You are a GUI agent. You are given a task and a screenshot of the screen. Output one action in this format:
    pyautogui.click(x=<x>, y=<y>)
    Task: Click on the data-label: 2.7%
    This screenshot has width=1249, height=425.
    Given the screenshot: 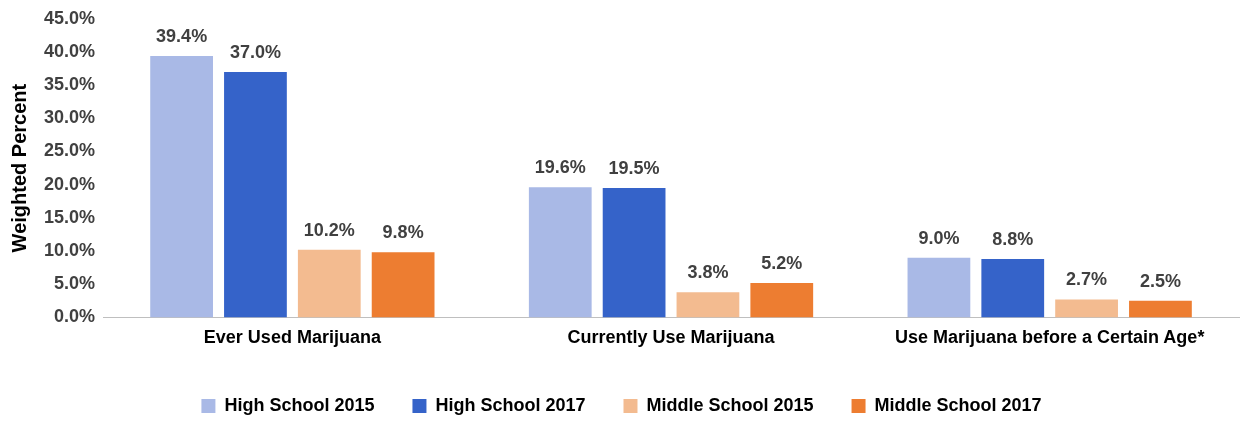 What is the action you would take?
    pyautogui.click(x=1087, y=279)
    